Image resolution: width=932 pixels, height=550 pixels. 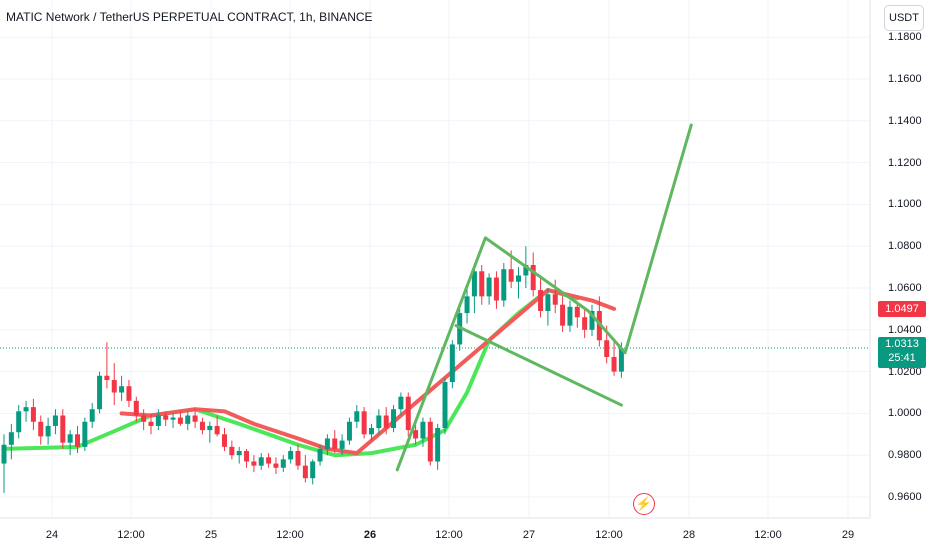 I want to click on y-tick-label: 1.1800, so click(x=905, y=37).